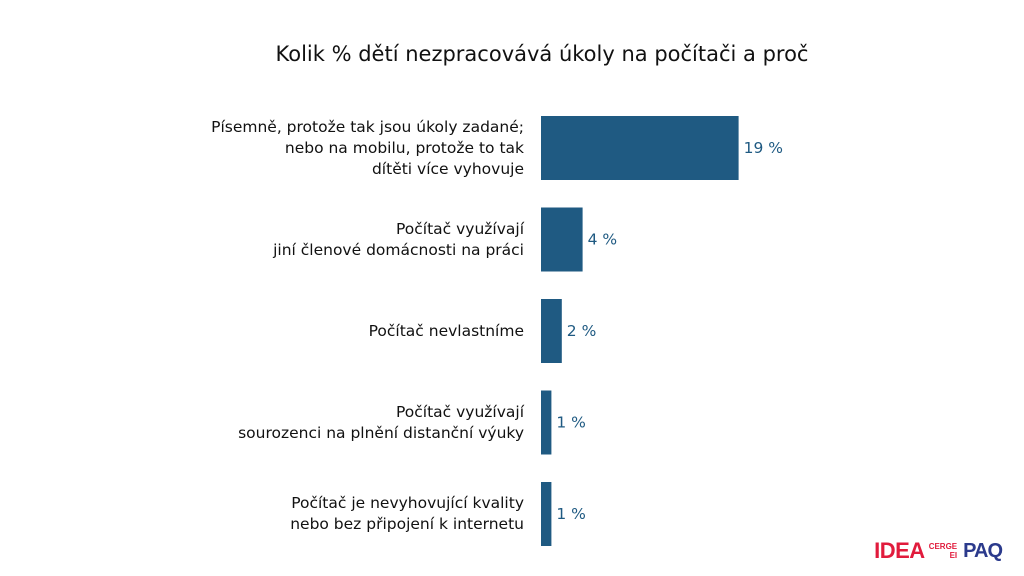 The width and height of the screenshot is (1024, 576). Describe the element at coordinates (314, 331) in the screenshot. I see `category-label: Počítač nevlastníme` at that location.